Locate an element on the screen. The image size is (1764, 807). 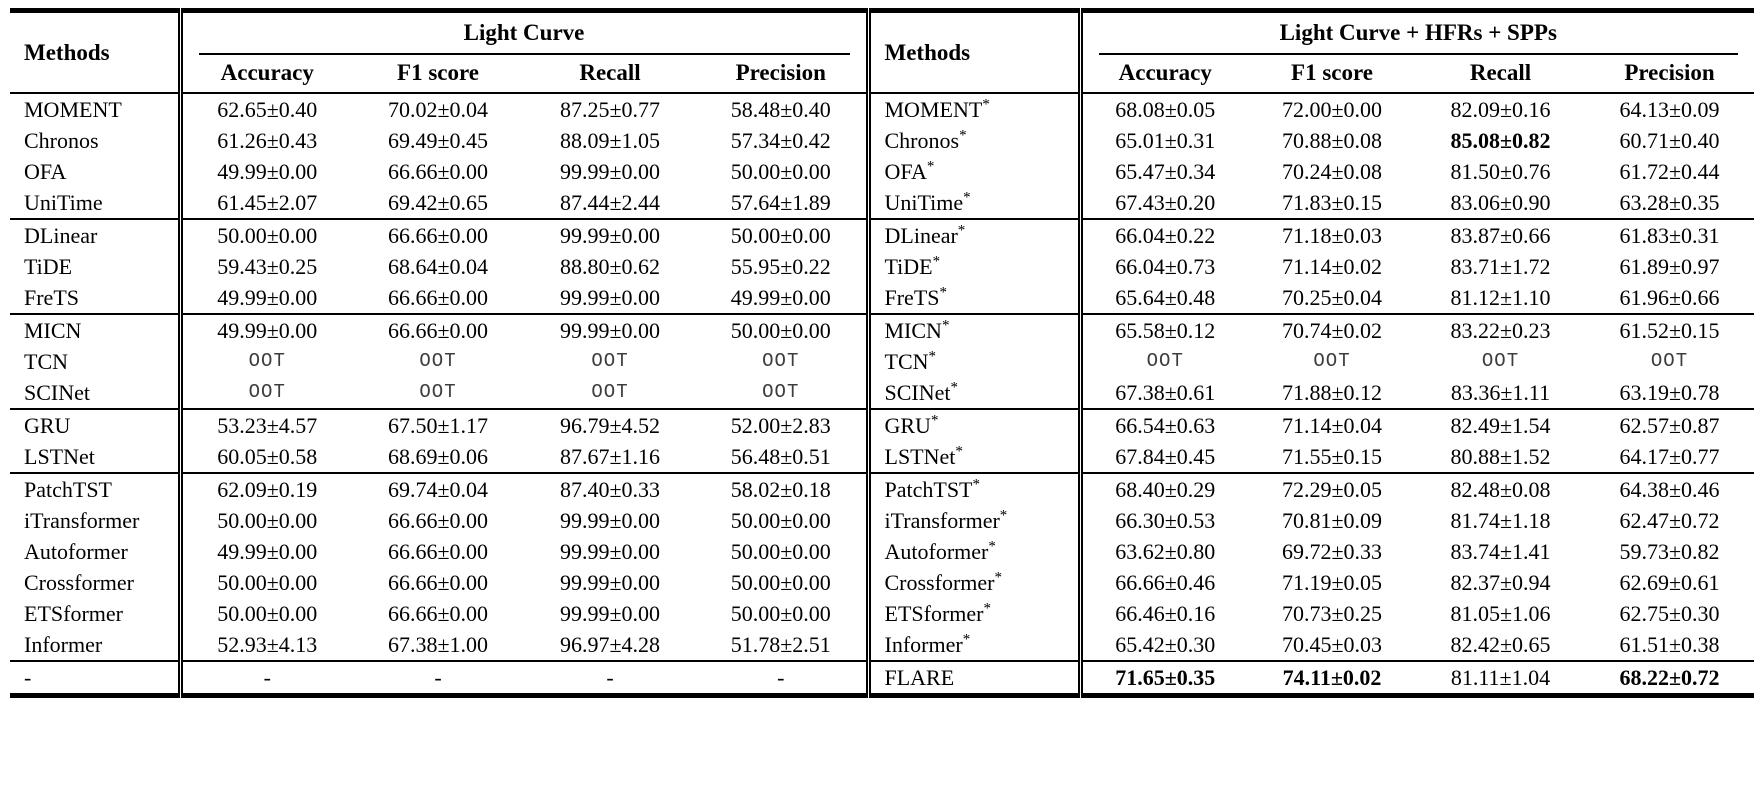
left-method-cell: LSTNet is located at coordinates (95, 457).